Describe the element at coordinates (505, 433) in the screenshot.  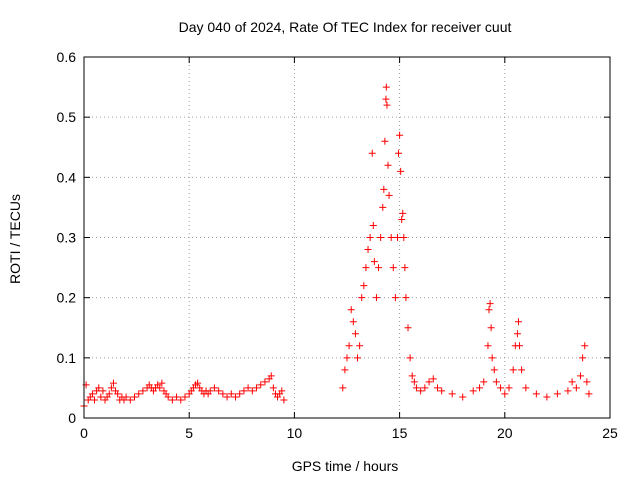
I see `x-tick-label: 20` at that location.